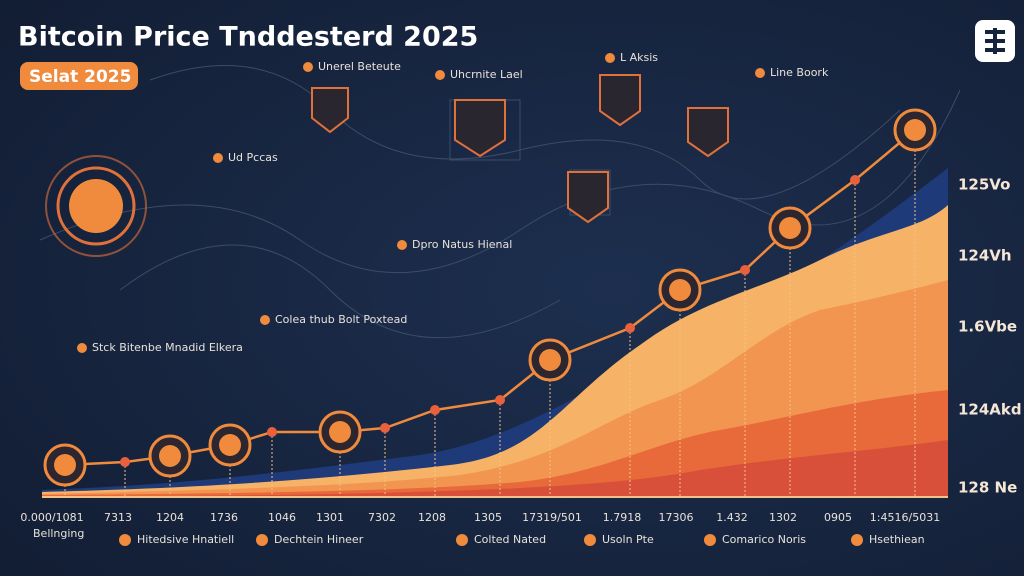 The height and width of the screenshot is (576, 1024). Describe the element at coordinates (282, 517) in the screenshot. I see `x-label: 1046` at that location.